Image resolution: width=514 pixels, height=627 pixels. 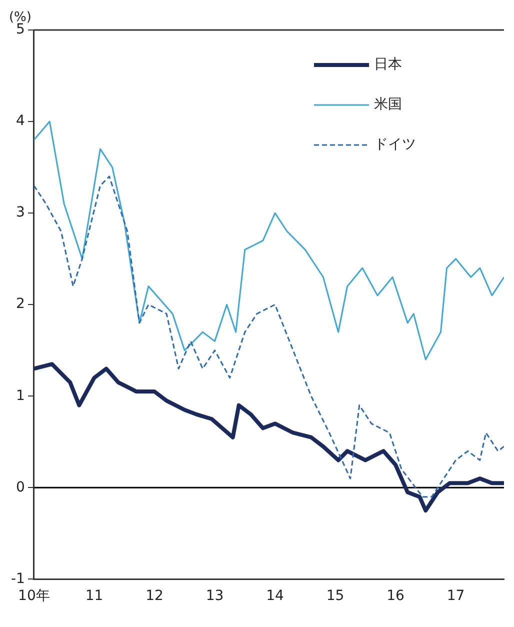 What do you see at coordinates (388, 64) in the screenshot?
I see `legend-label: 日本` at bounding box center [388, 64].